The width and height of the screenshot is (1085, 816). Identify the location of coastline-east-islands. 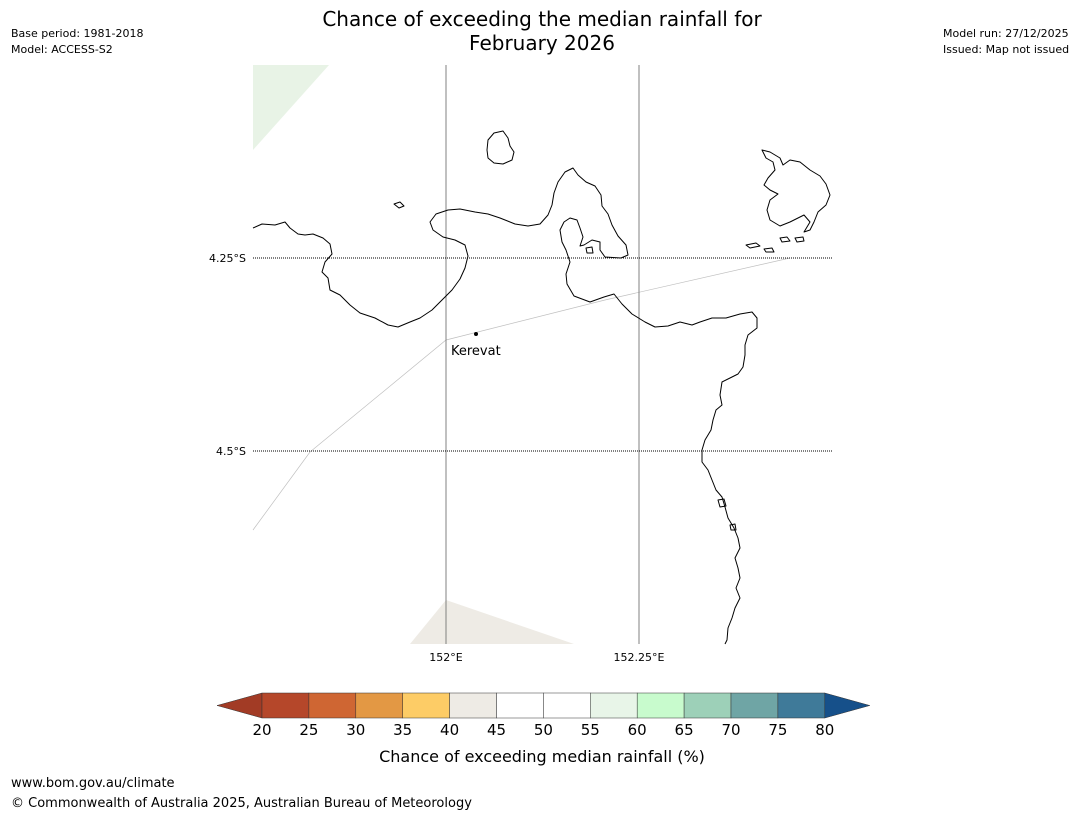
(796, 191).